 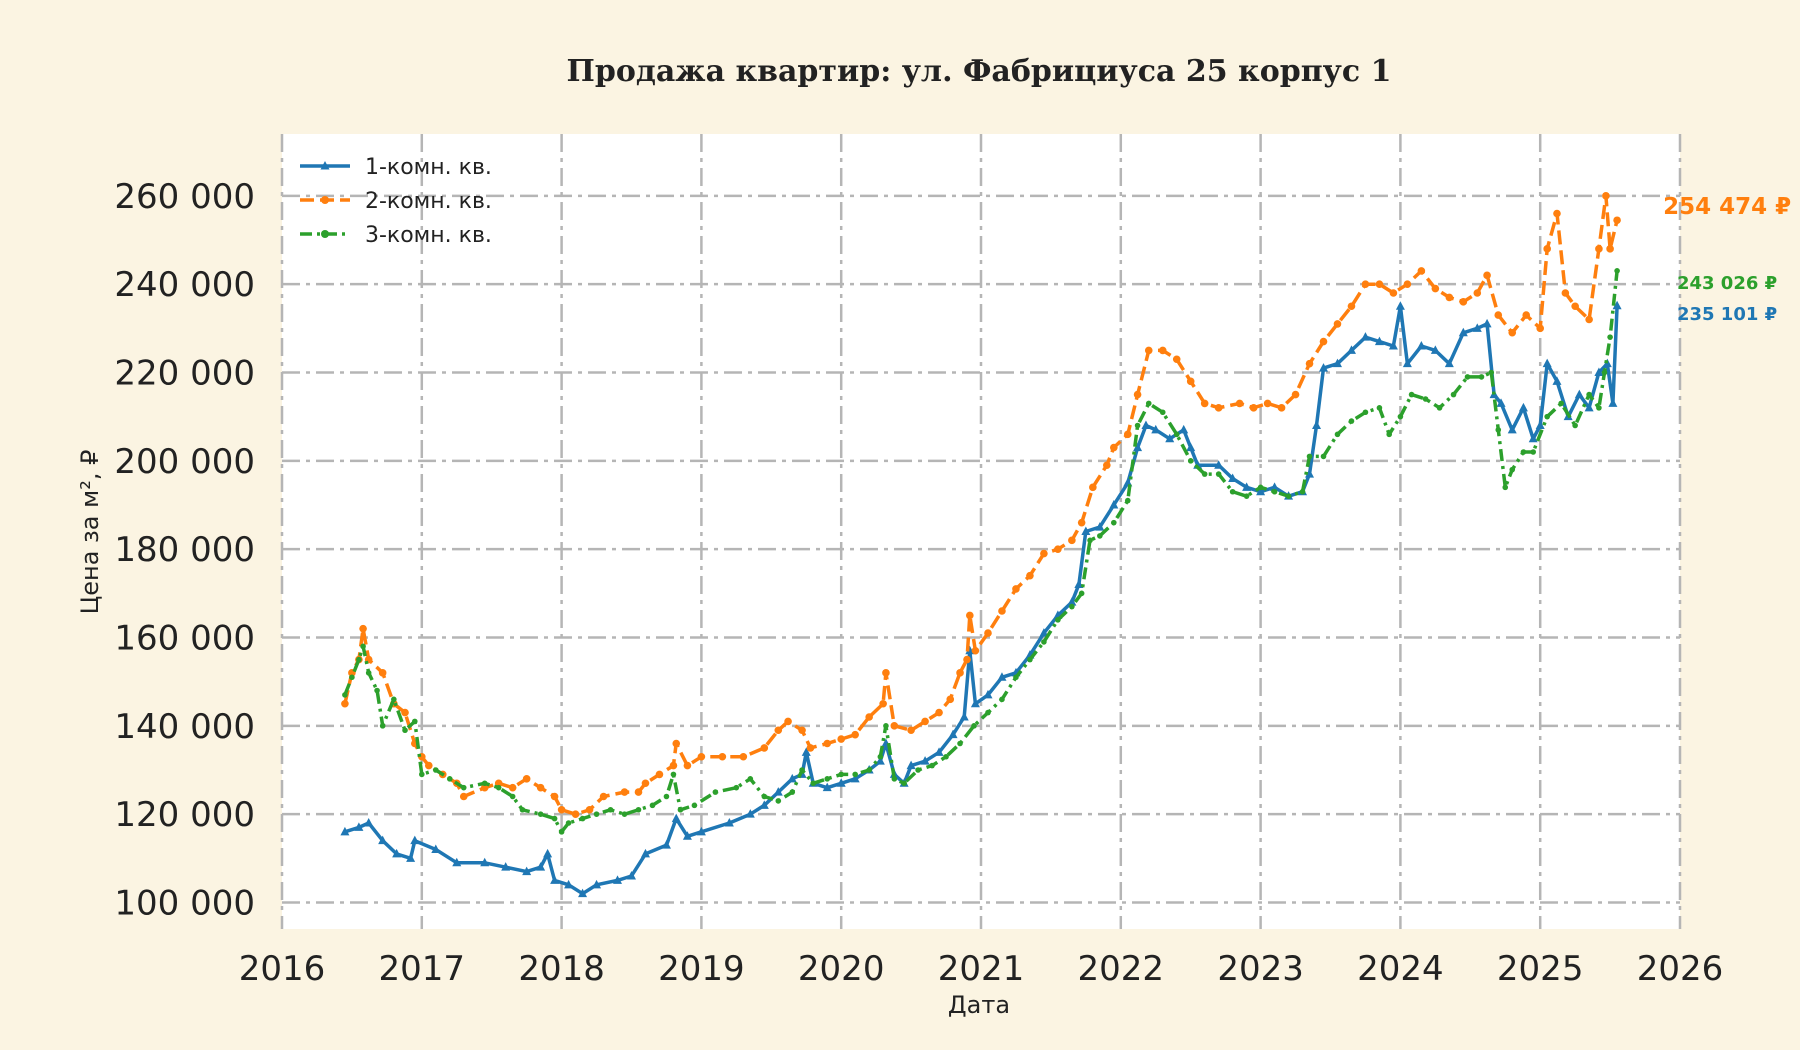 I want to click on x-tick-label: 2021, so click(x=981, y=969).